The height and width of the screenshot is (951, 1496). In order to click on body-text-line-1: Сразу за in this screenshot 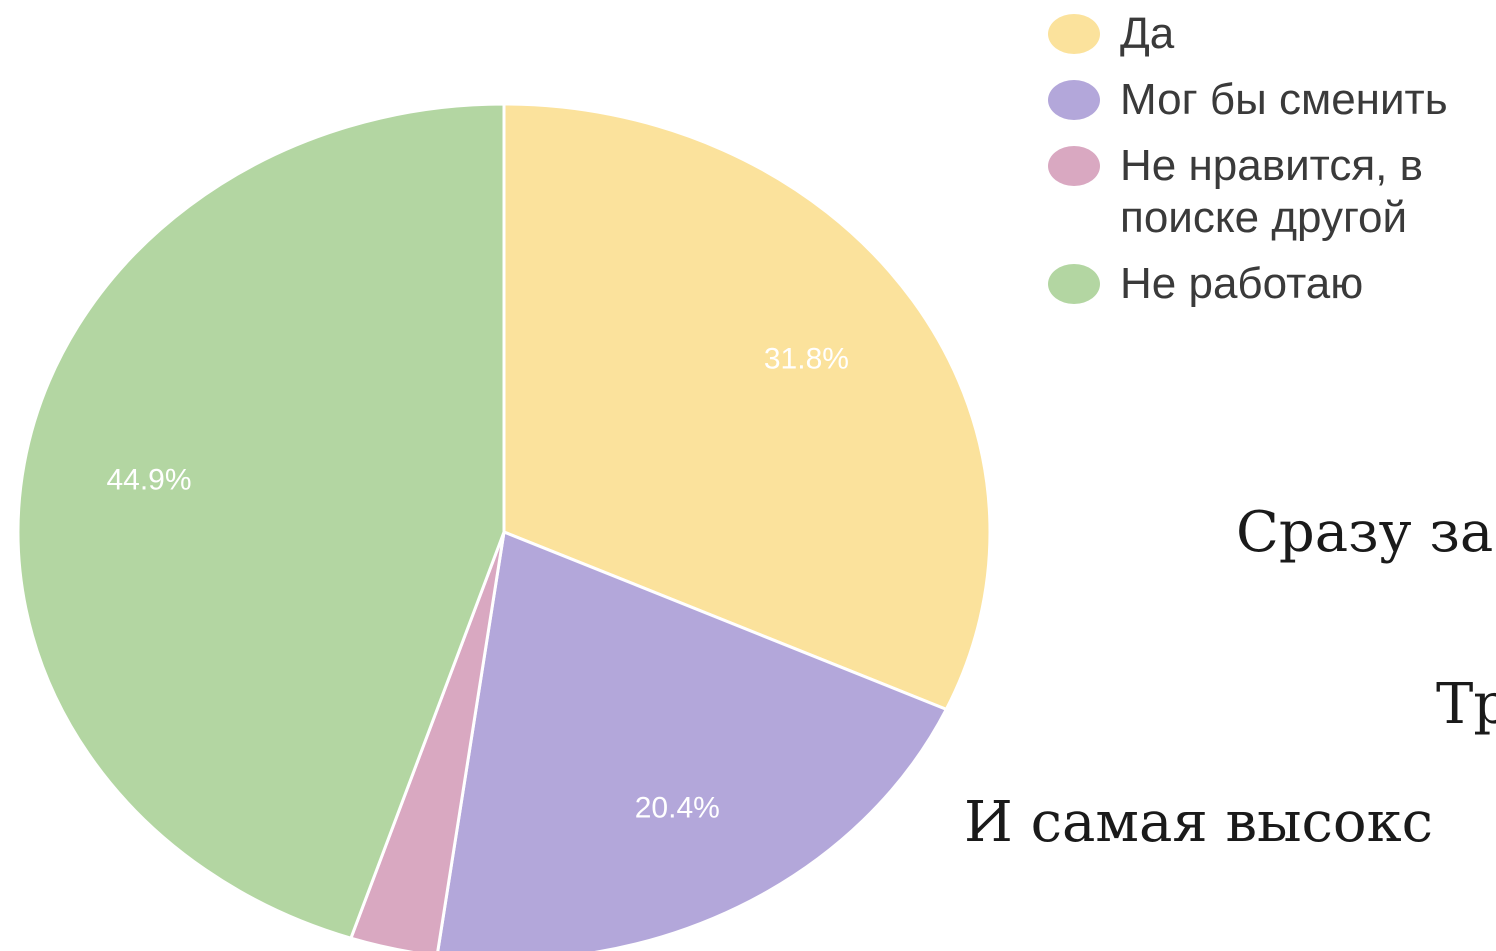, I will do `click(1365, 532)`.